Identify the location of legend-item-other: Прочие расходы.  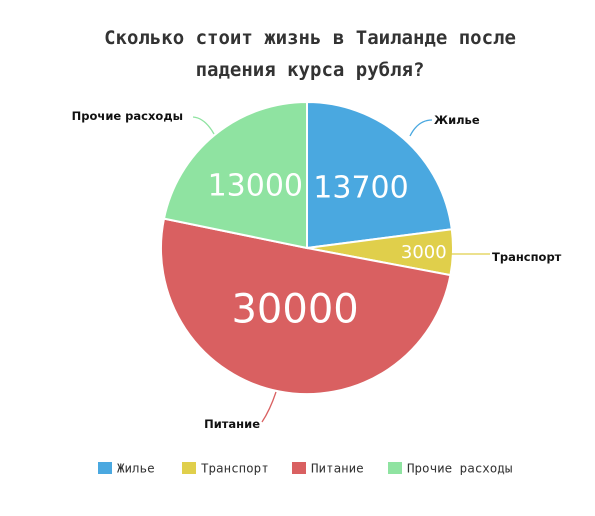
(450, 468).